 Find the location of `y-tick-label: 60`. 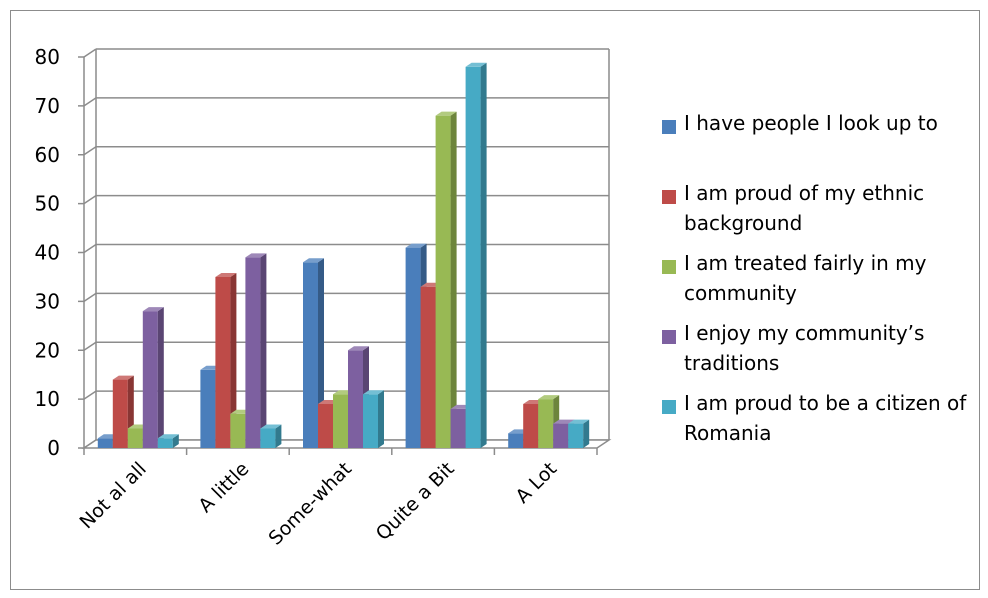

y-tick-label: 60 is located at coordinates (47, 155).